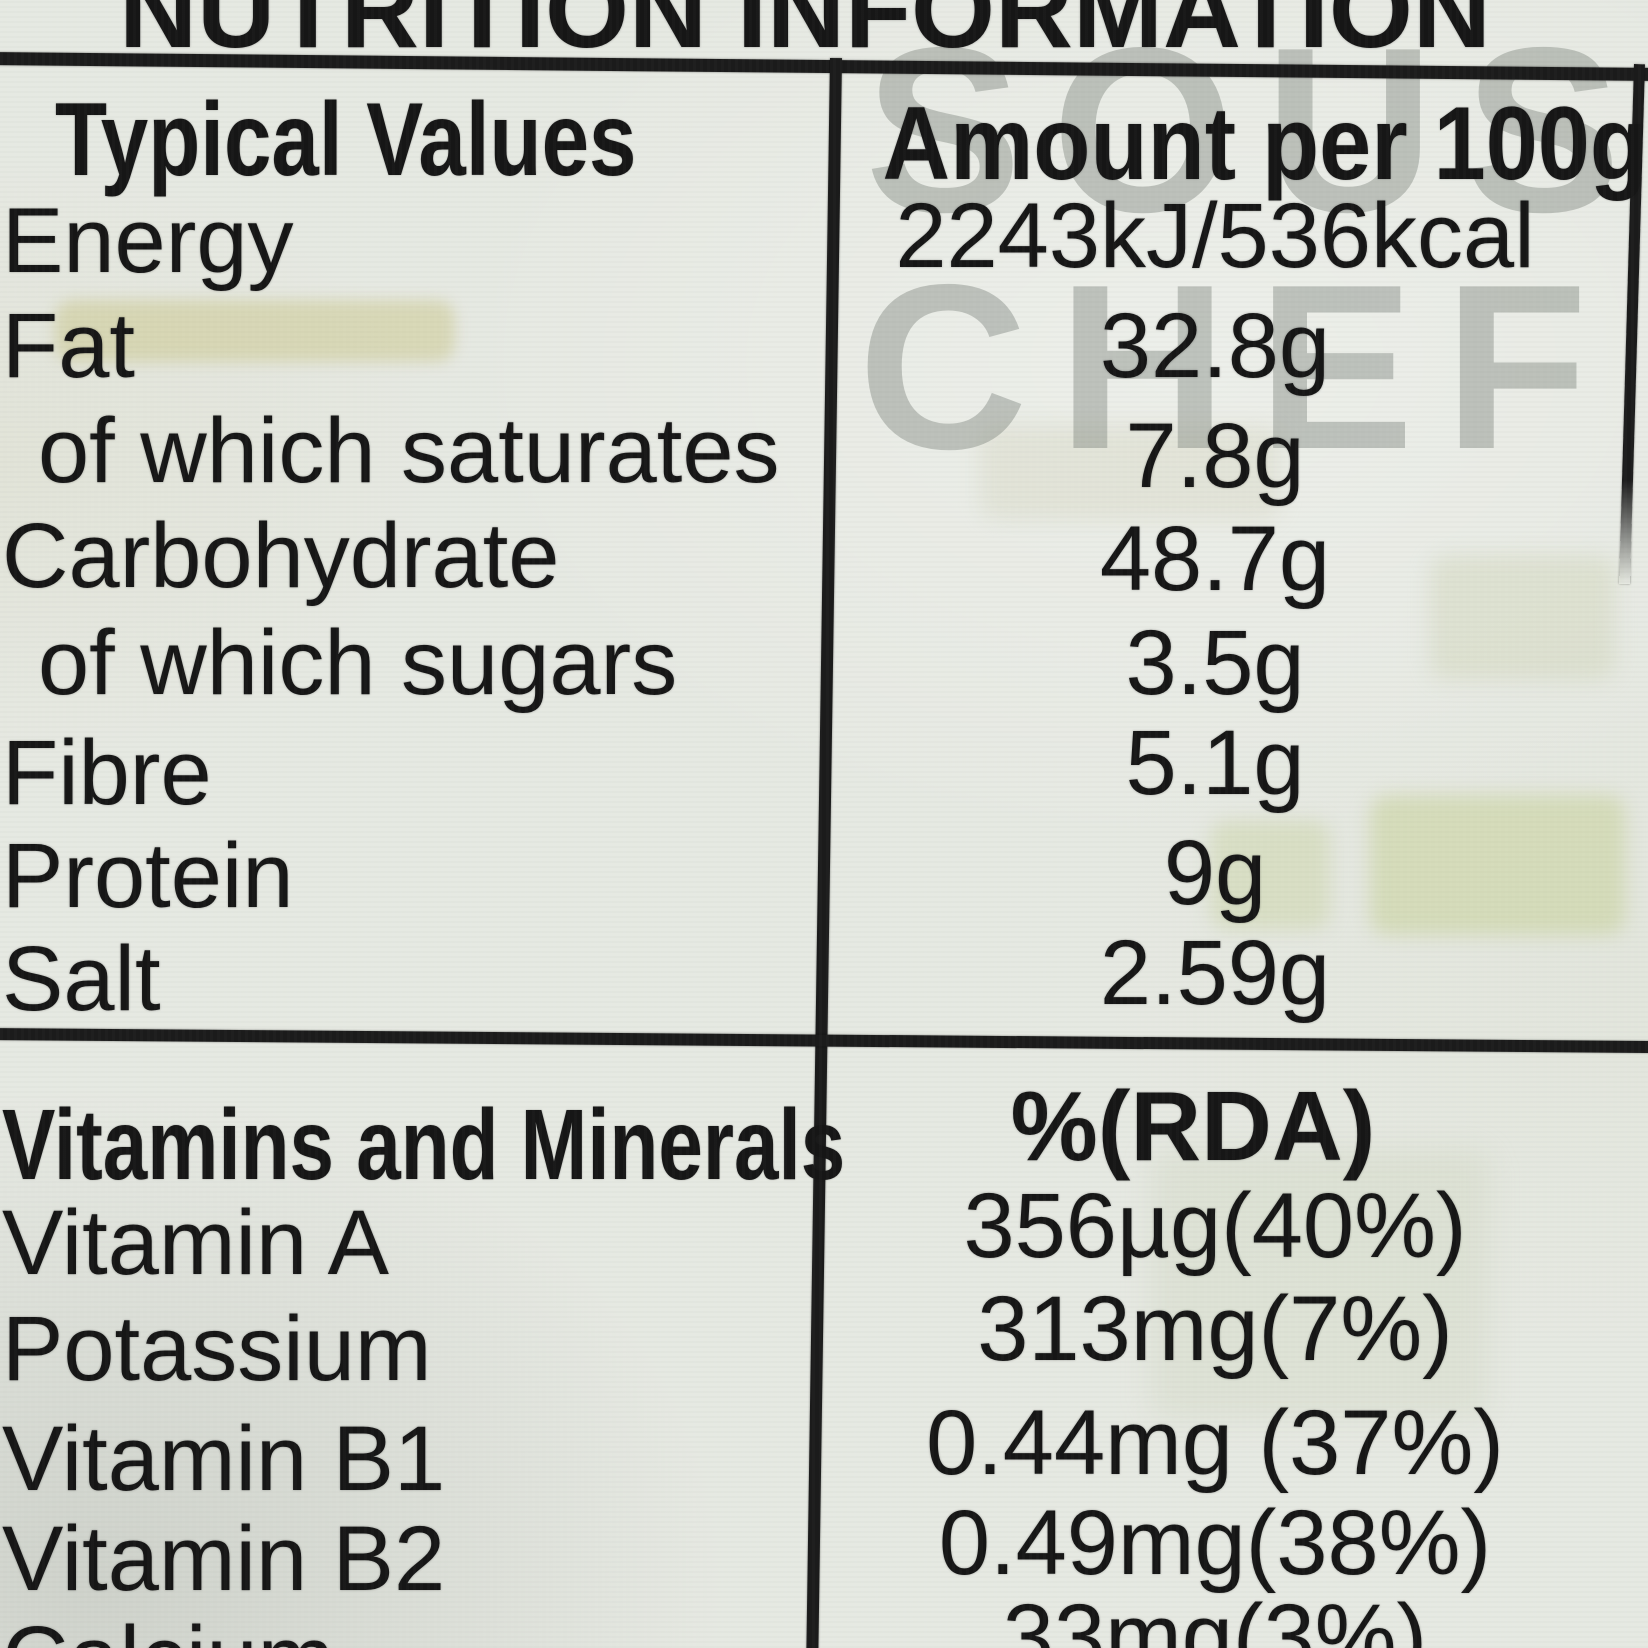  I want to click on row-label-fat: Fat, so click(68, 346).